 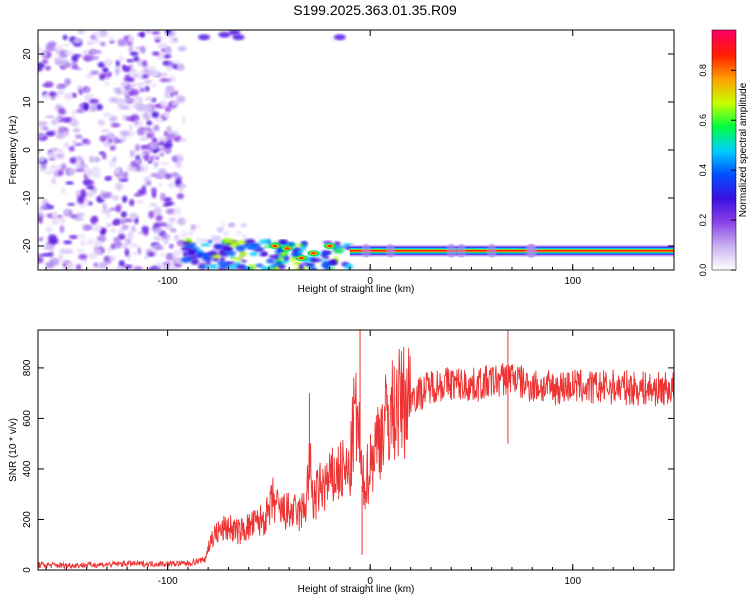 I want to click on band-bulge, so click(x=532, y=250).